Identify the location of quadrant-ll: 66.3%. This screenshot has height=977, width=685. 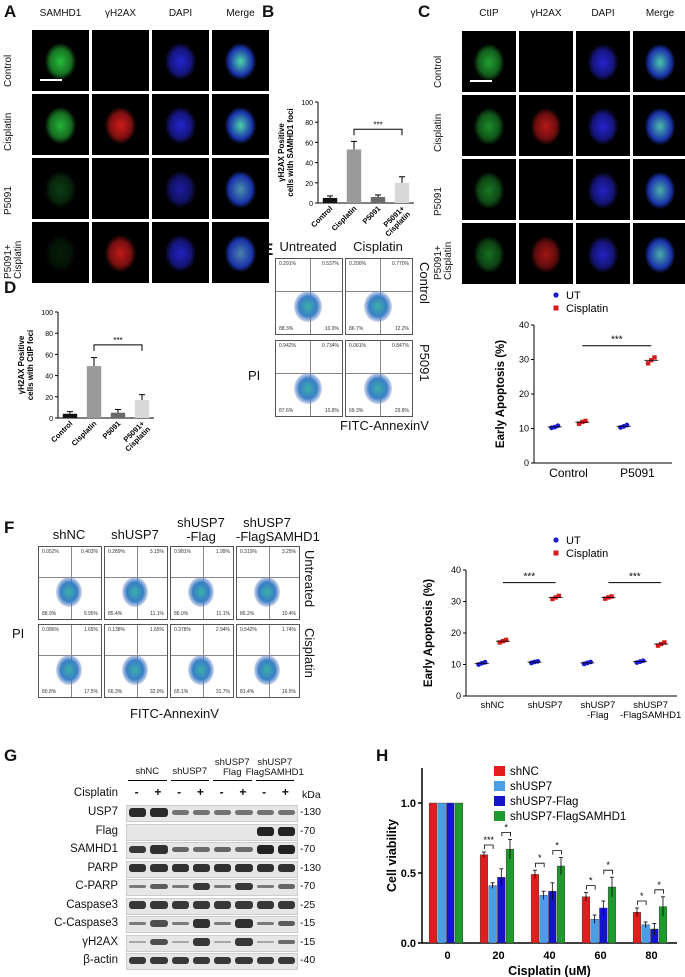
(115, 692).